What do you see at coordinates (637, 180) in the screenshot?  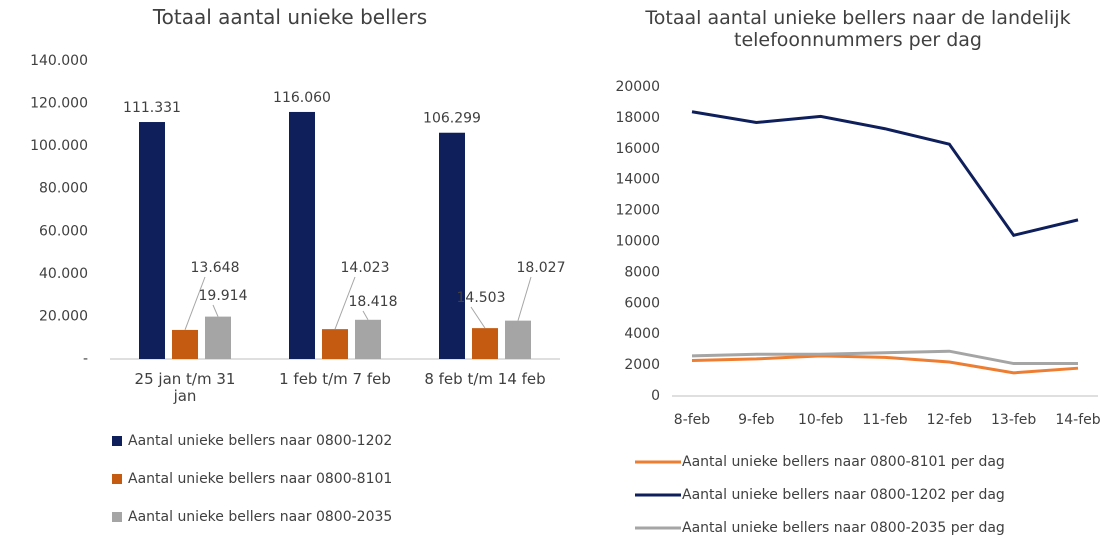 I see `y-tick-label: 14000` at bounding box center [637, 180].